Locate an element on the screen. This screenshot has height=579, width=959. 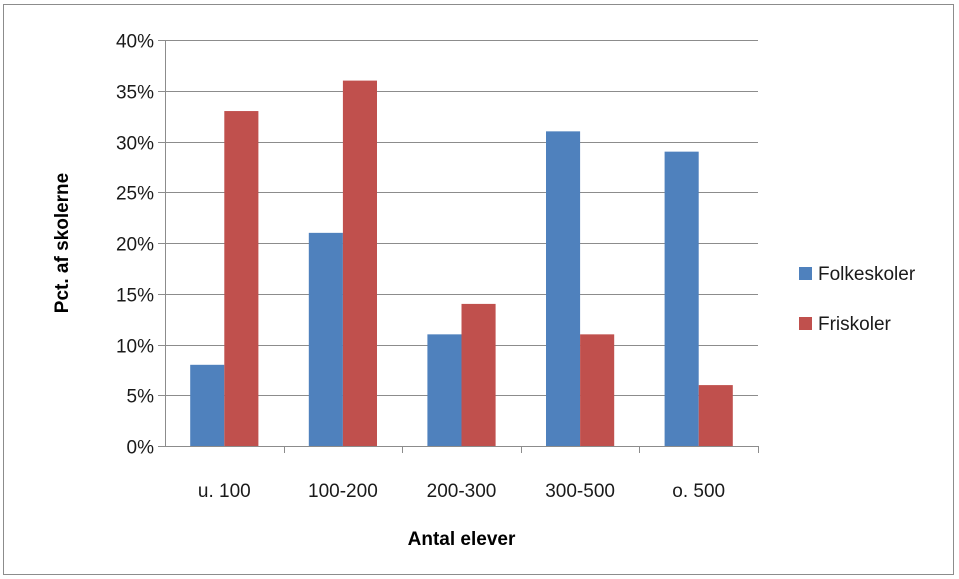
y-tick-label: 40% is located at coordinates (135, 42).